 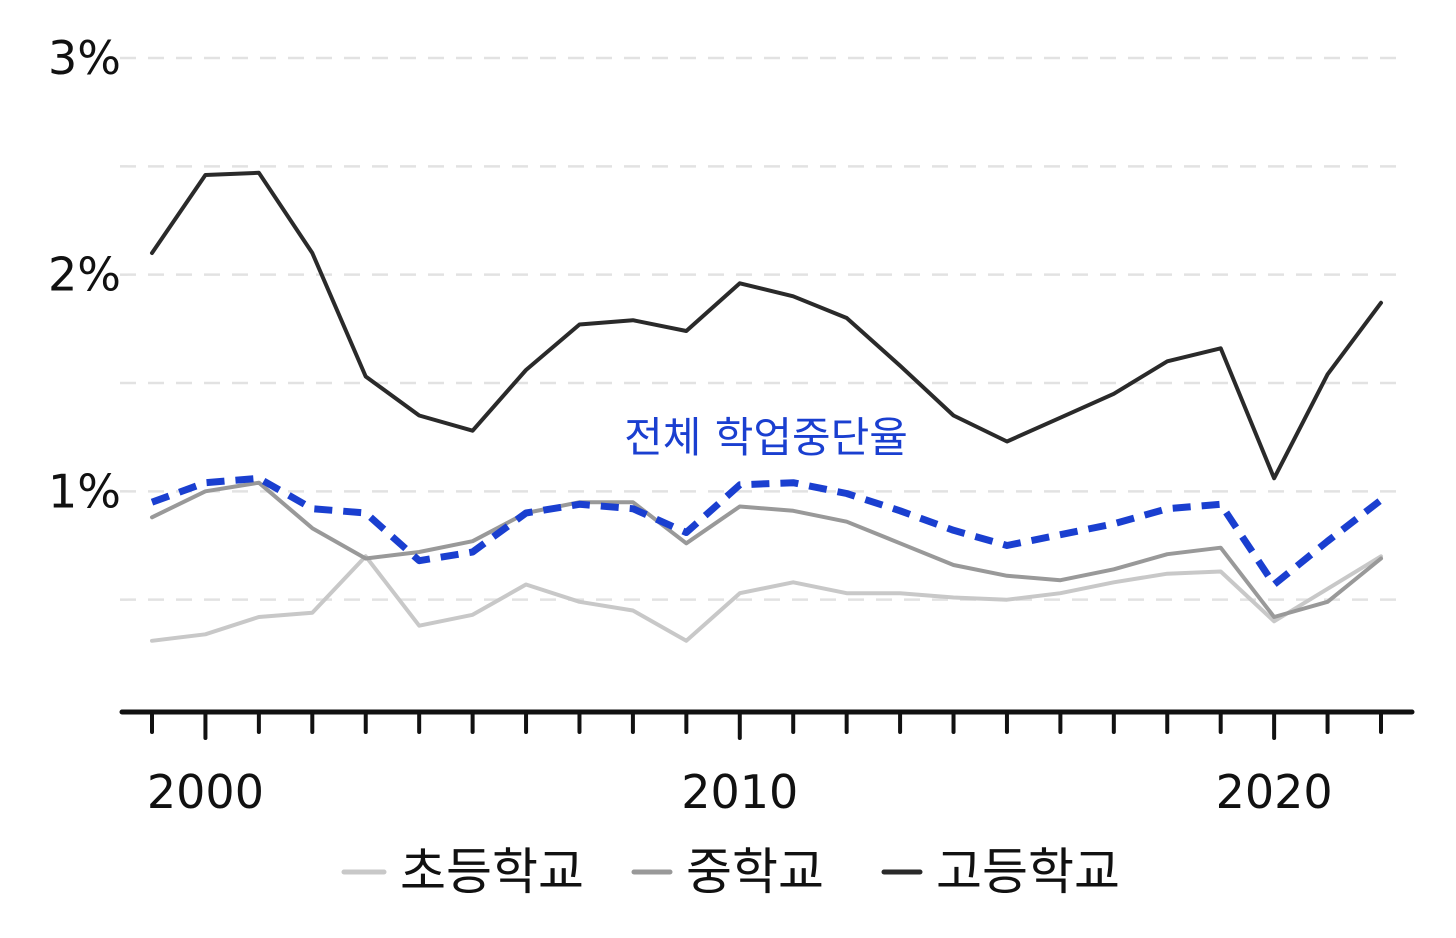 What do you see at coordinates (1028, 872) in the screenshot?
I see `legend-label: 고등학교` at bounding box center [1028, 872].